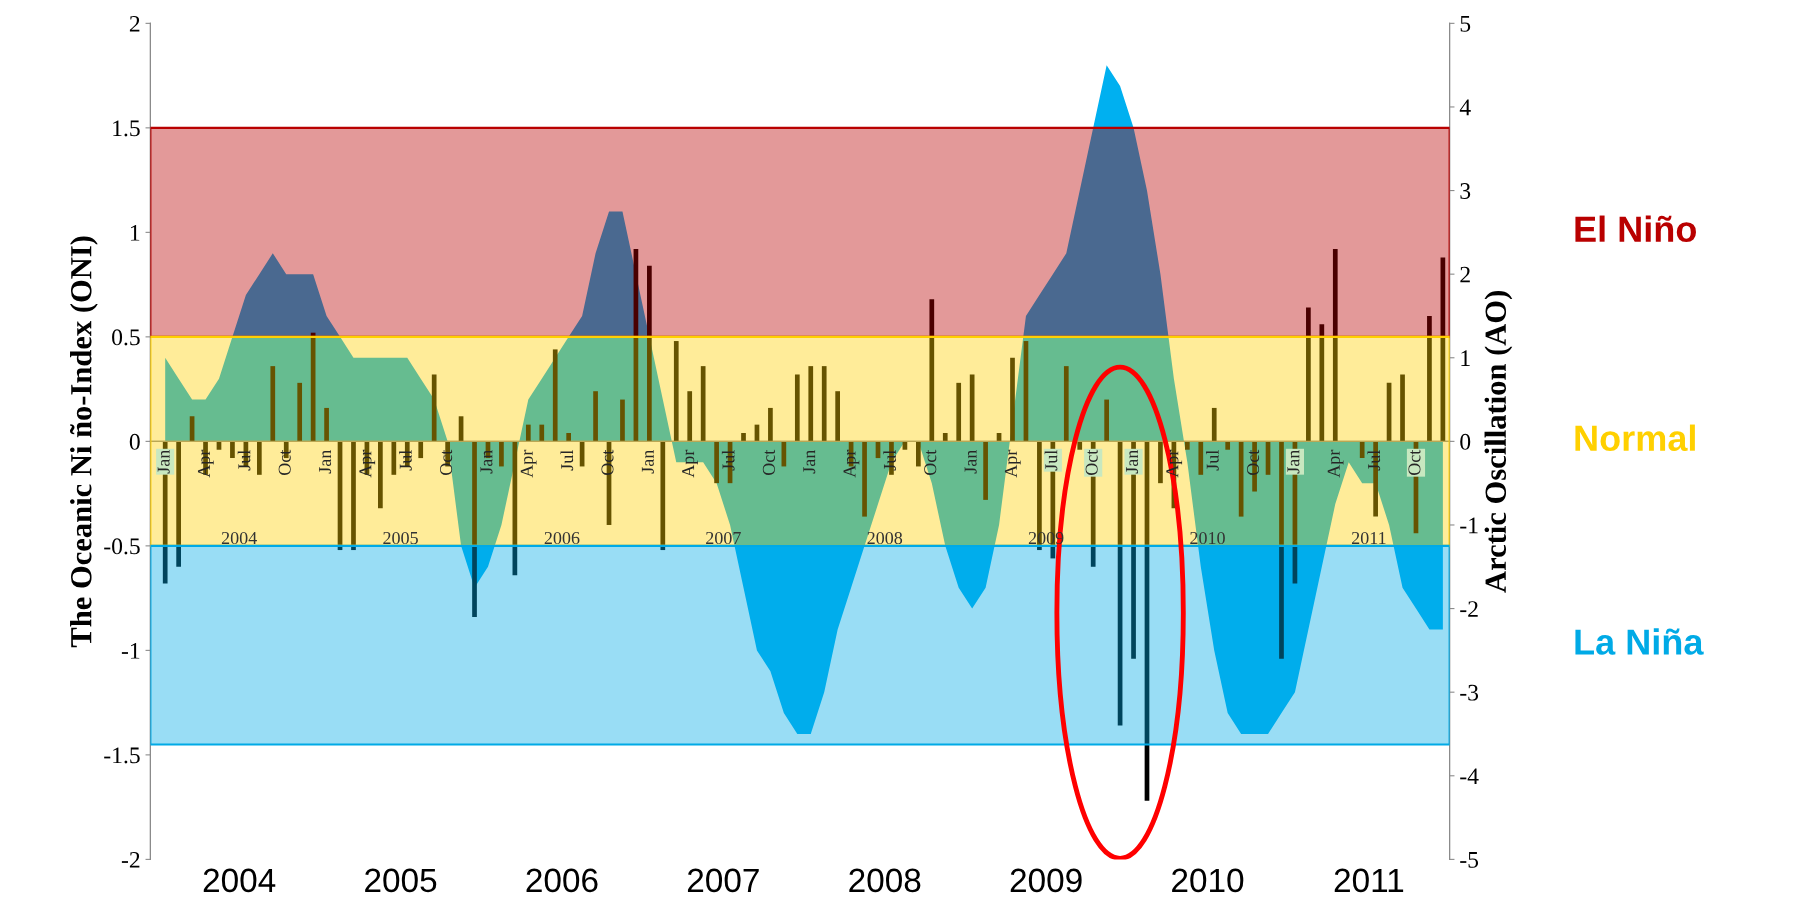 The width and height of the screenshot is (1812, 898). I want to click on y2-tick-label: -5, so click(1469, 860).